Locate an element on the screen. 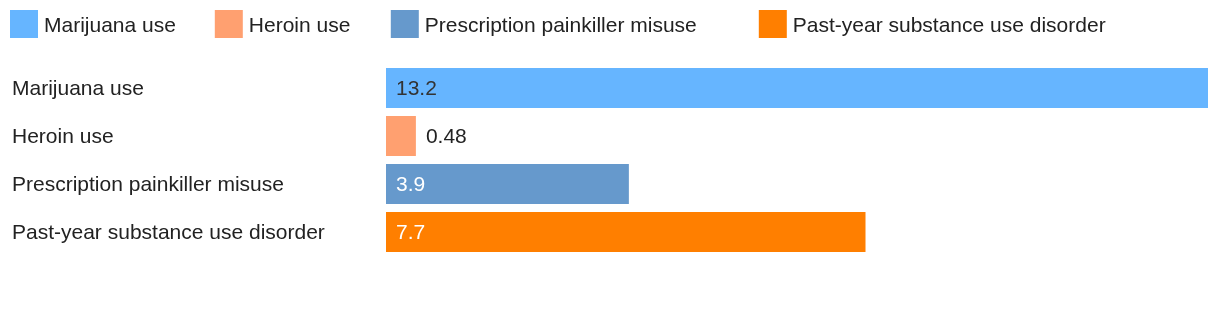  y-tick-label: Heroin use is located at coordinates (63, 135).